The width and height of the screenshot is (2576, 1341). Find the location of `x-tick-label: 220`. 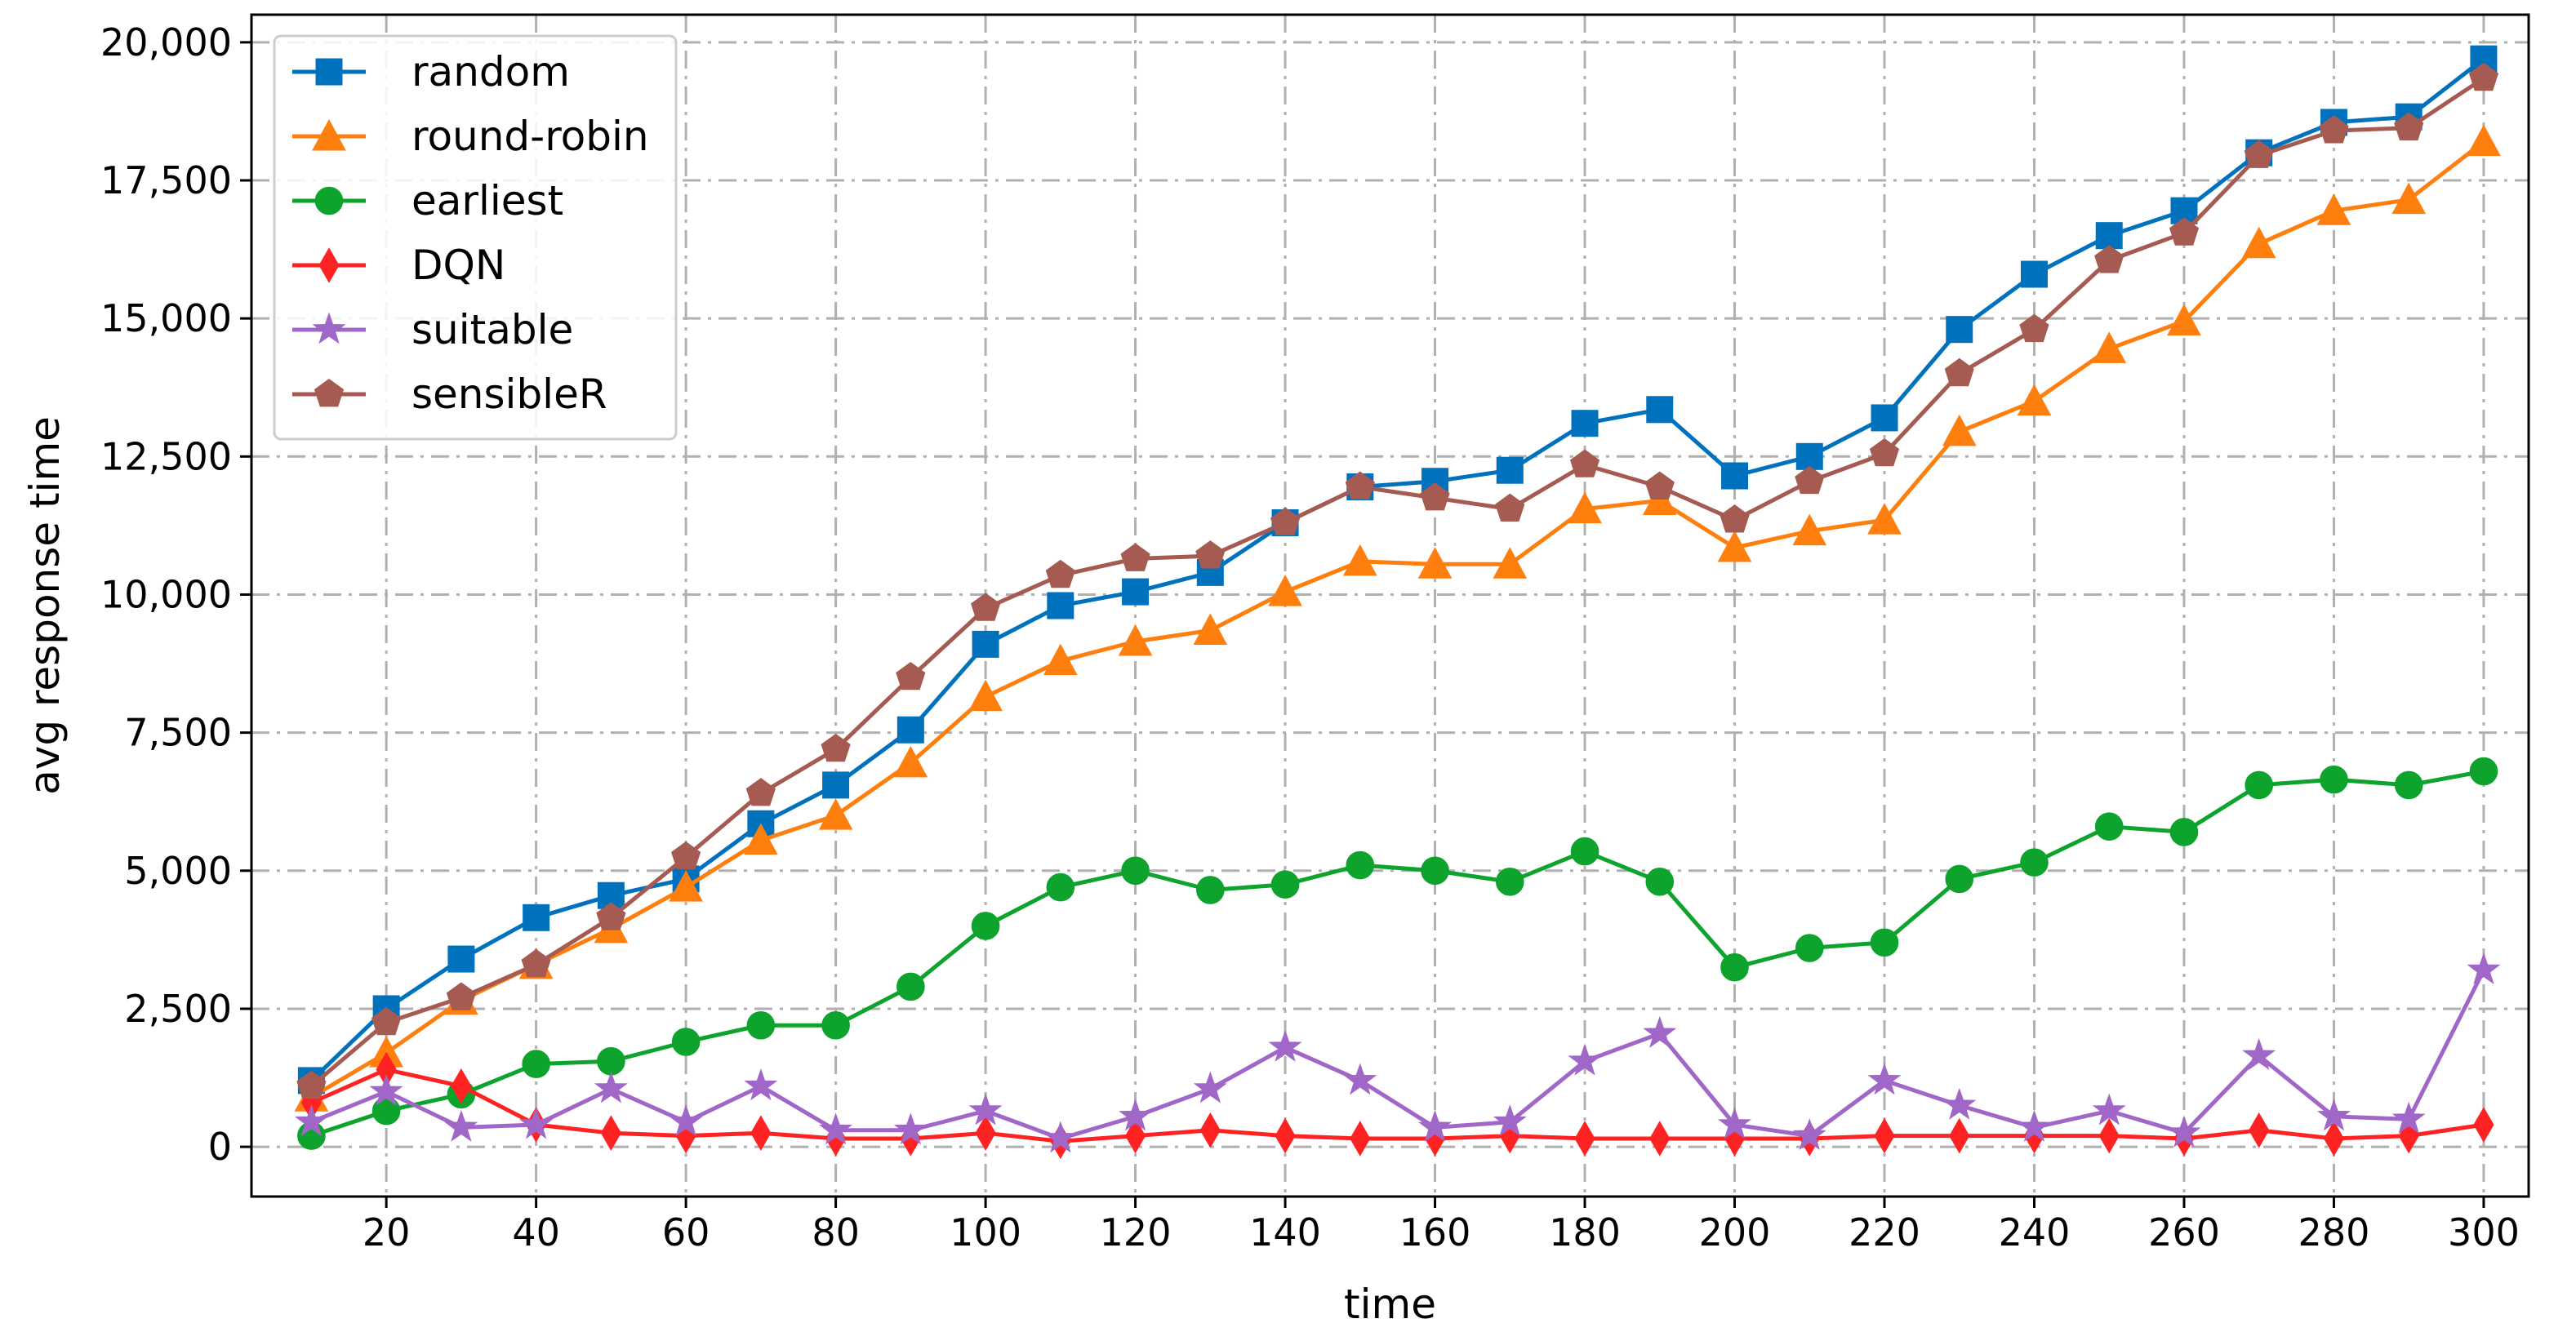

x-tick-label: 220 is located at coordinates (1884, 1232).